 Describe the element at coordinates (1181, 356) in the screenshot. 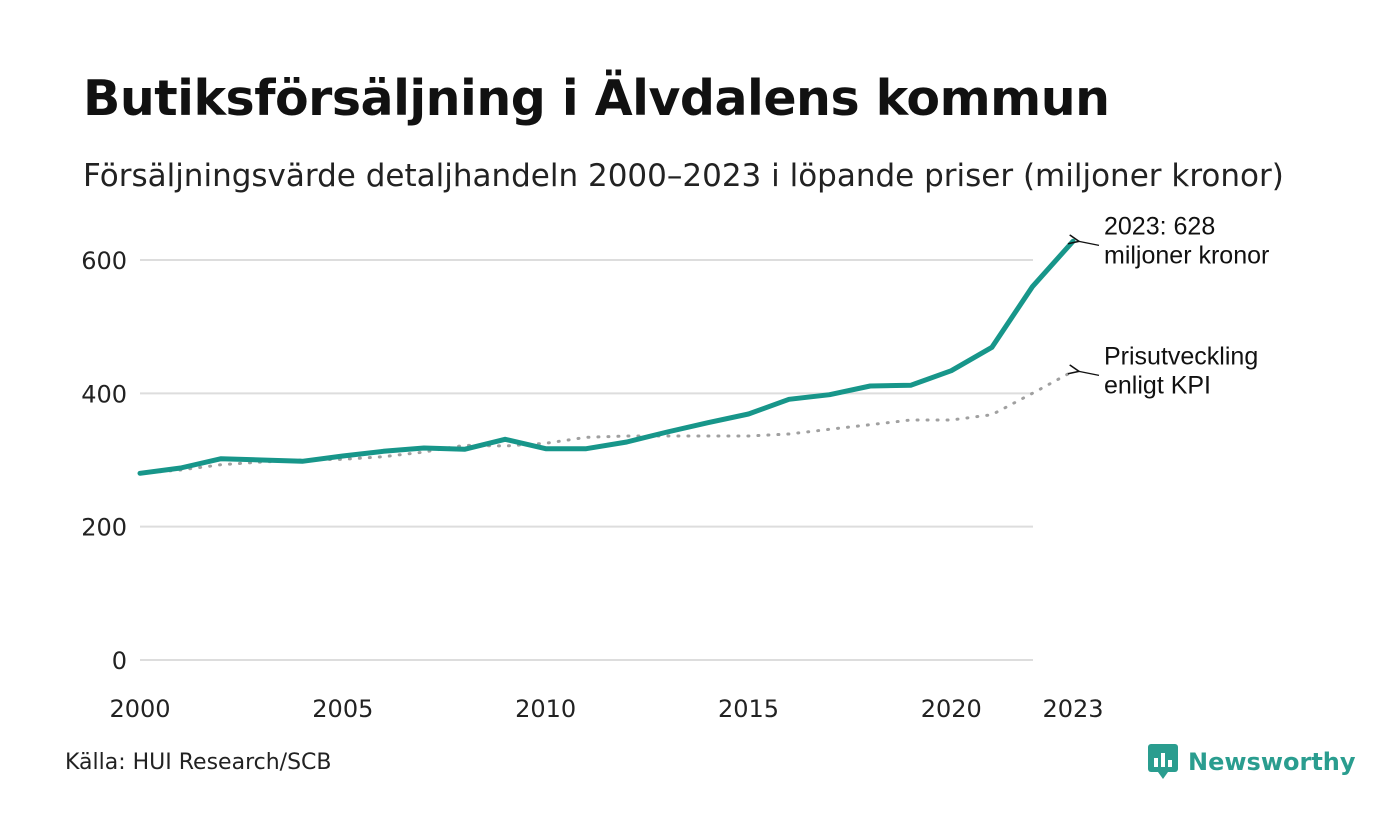

I see `annotation-label-1-0: Prisutveckling` at that location.